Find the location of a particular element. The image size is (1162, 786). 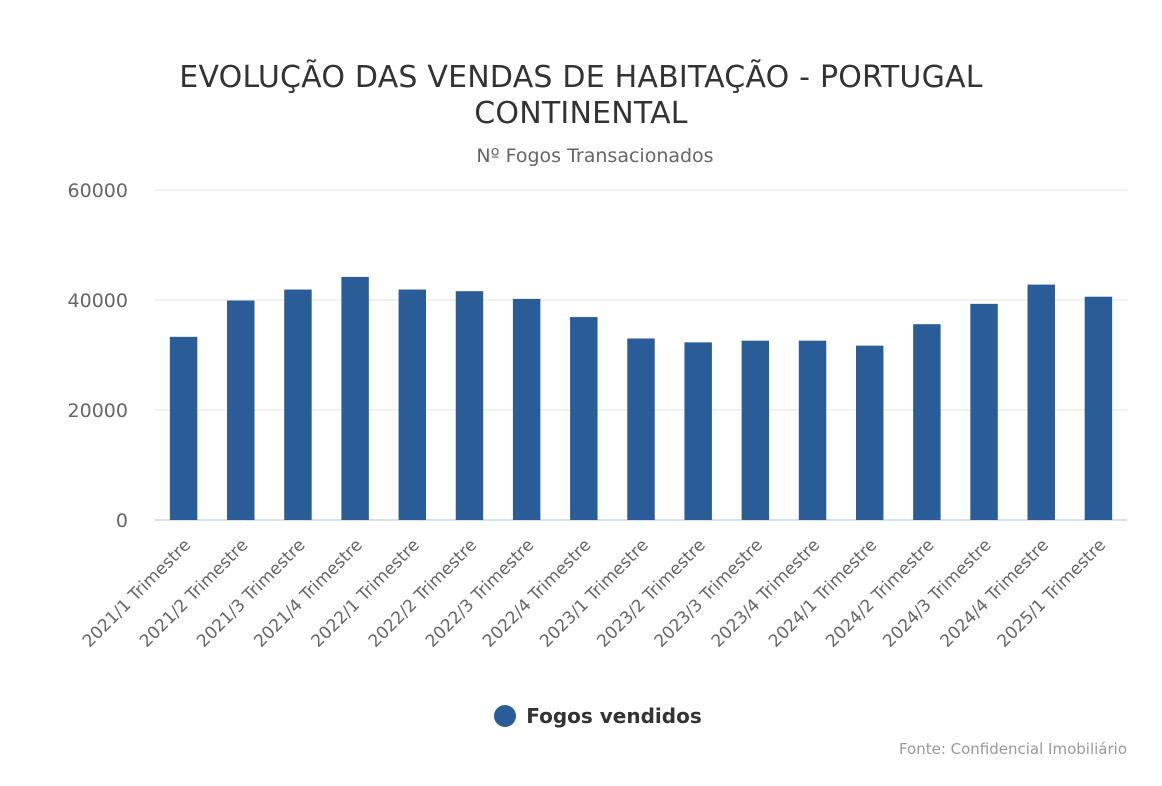

x-tick-label: 2021/2 Trimestre is located at coordinates (194, 593).